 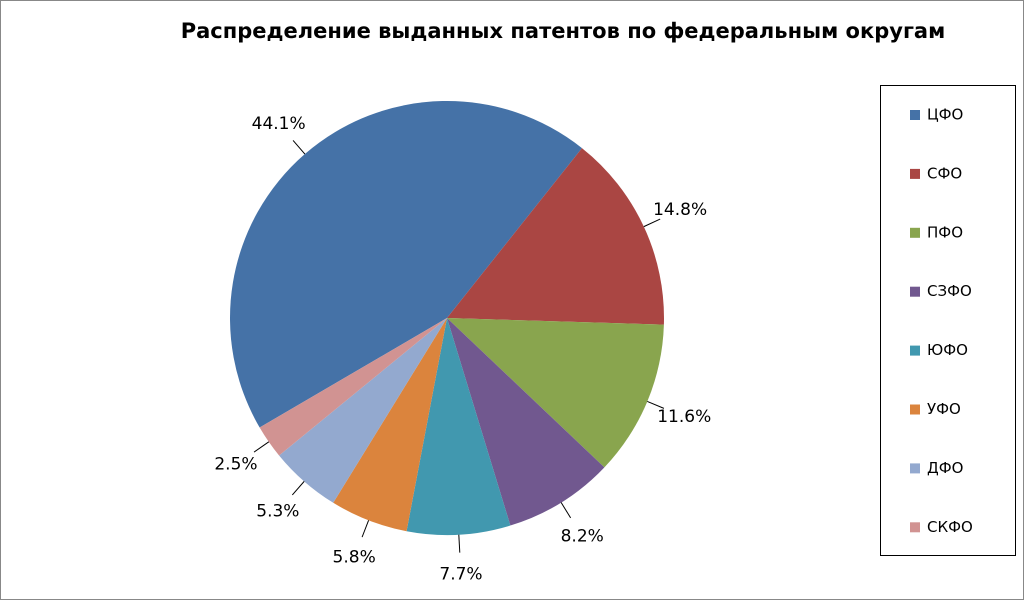 I want to click on data-label: 7.7%, so click(x=460, y=575).